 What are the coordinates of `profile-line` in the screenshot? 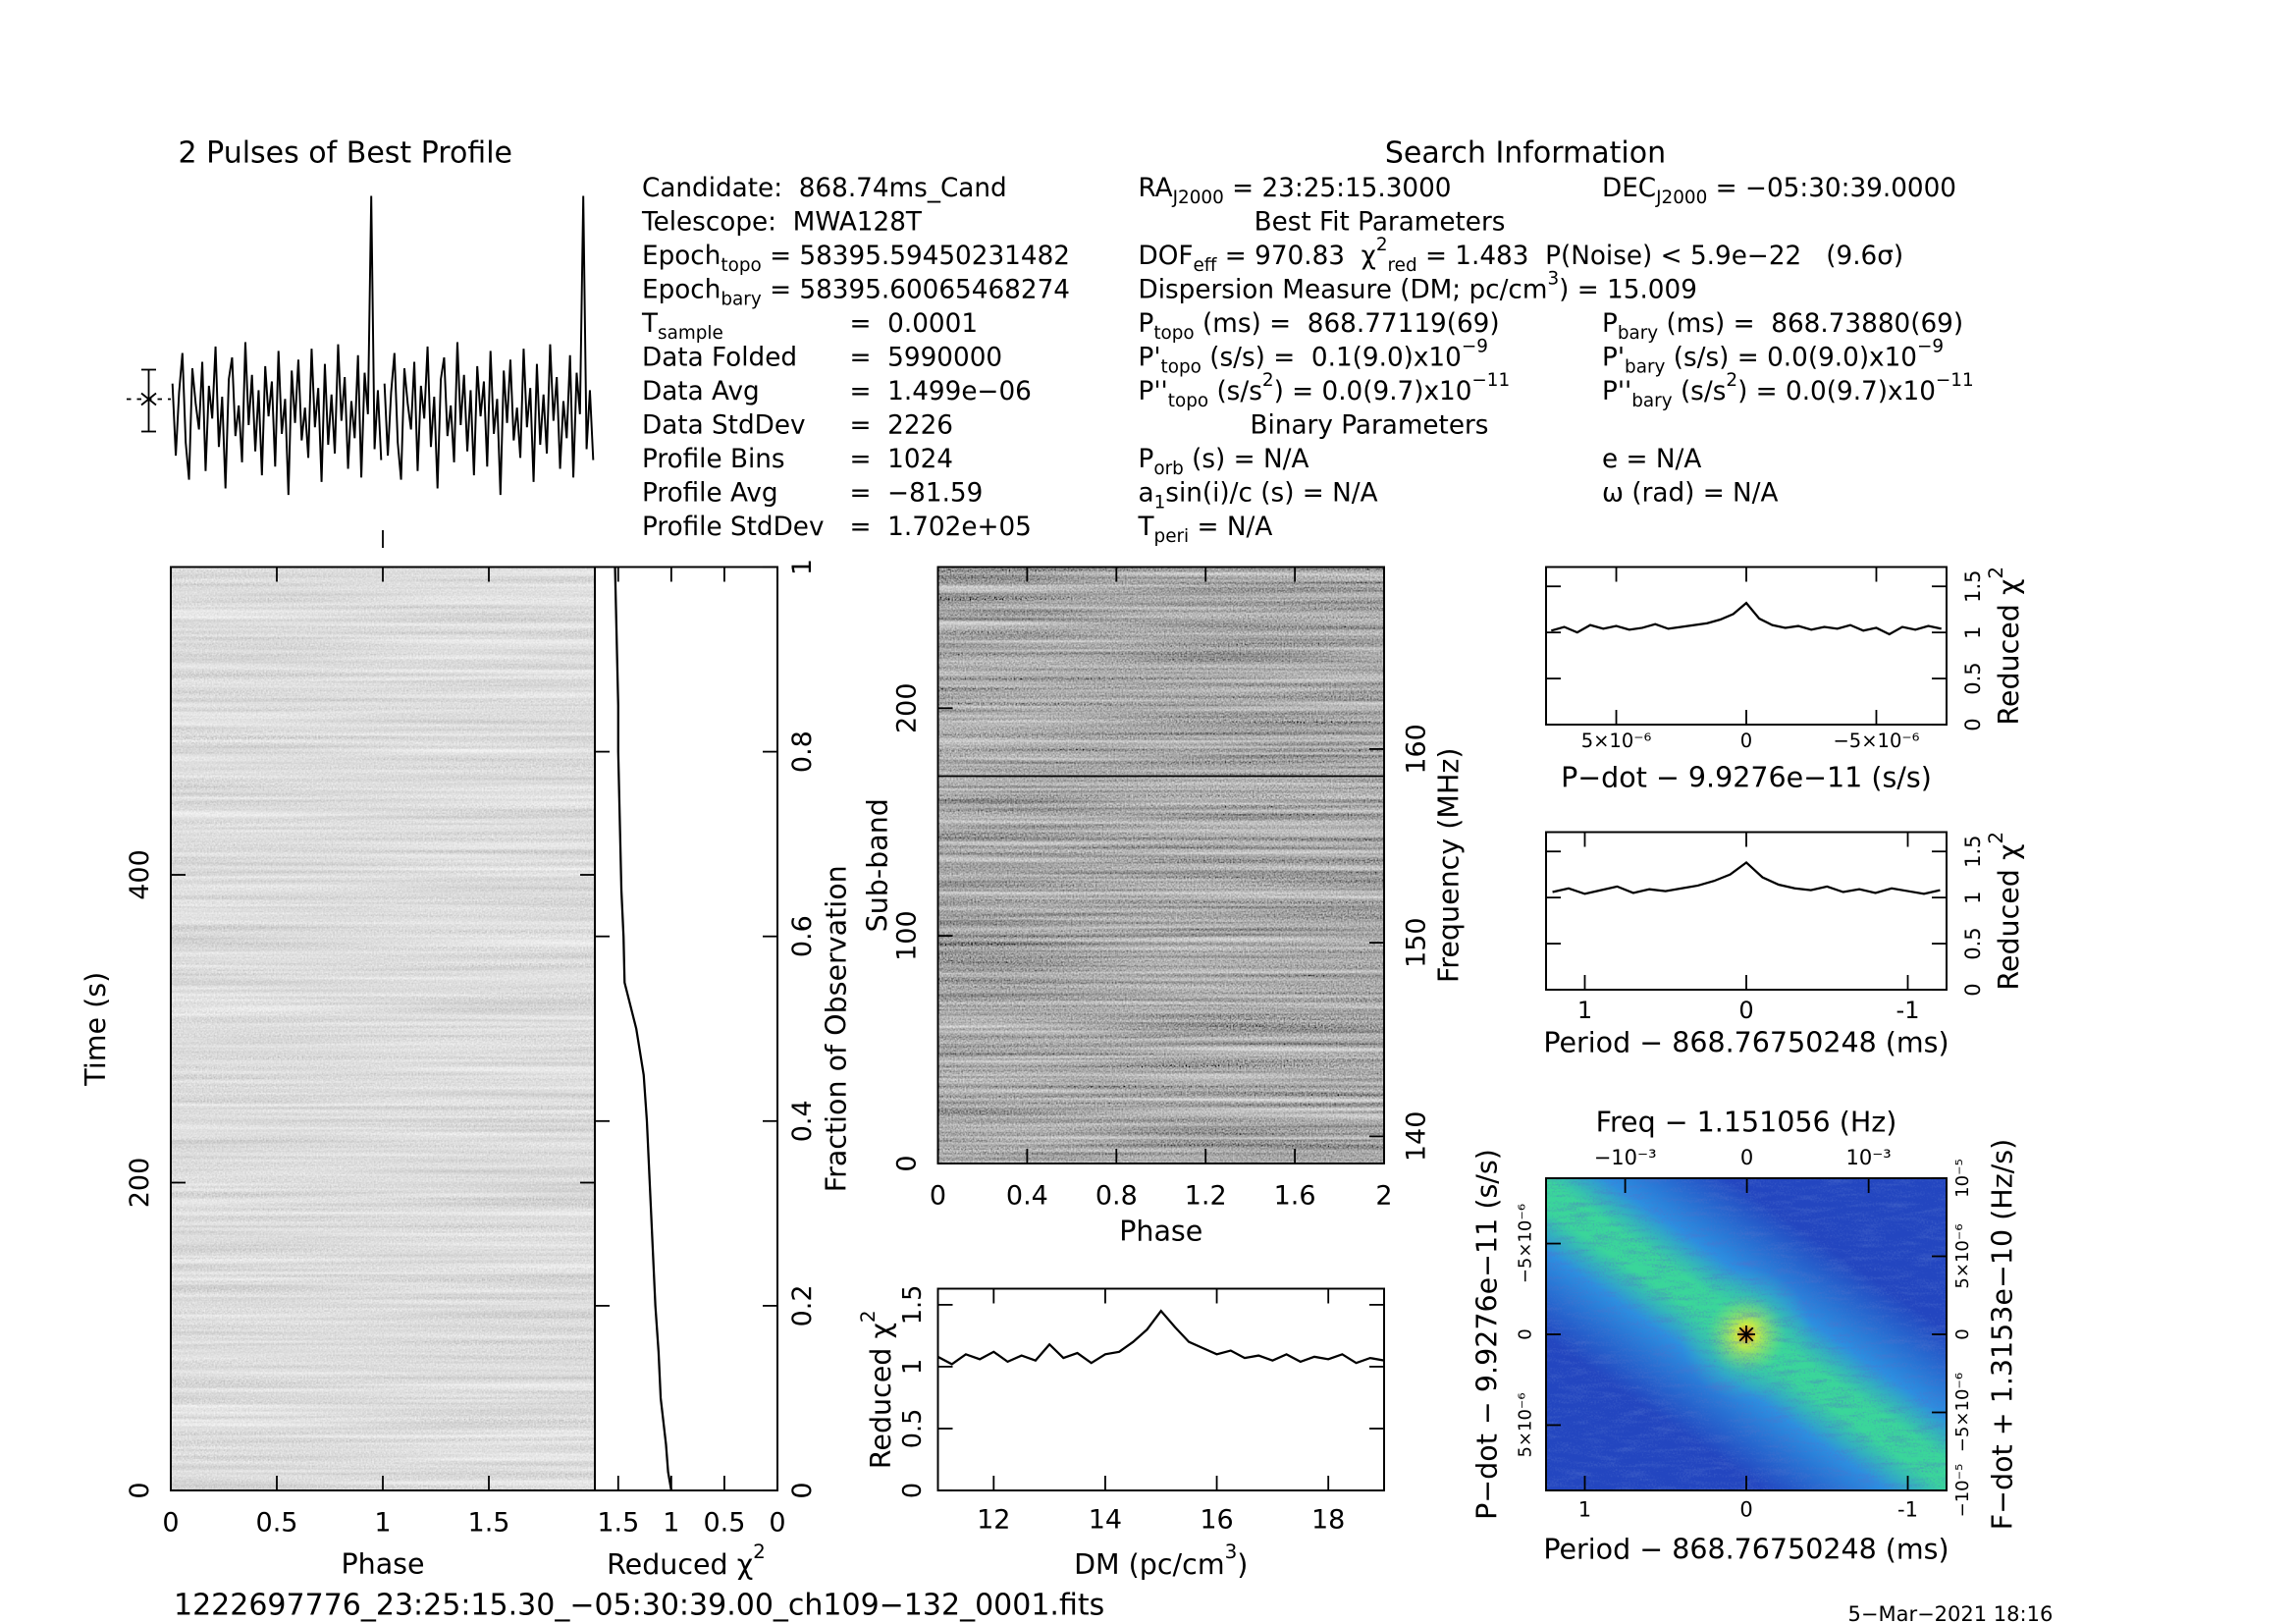 It's located at (489, 345).